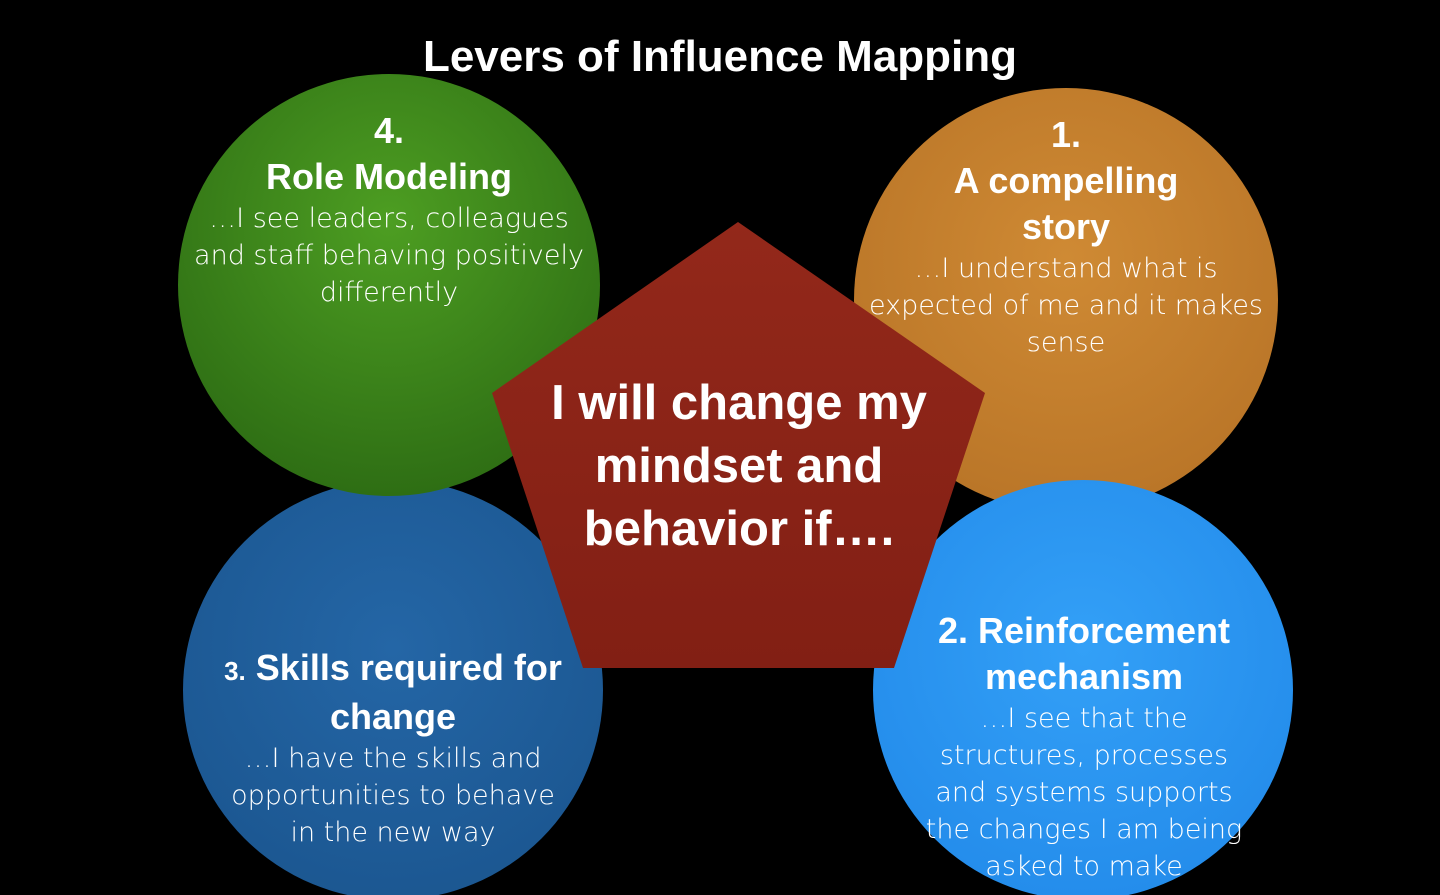 The height and width of the screenshot is (895, 1440). I want to click on reinforcement-heading: Reinforcement mechanism, so click(1104, 653).